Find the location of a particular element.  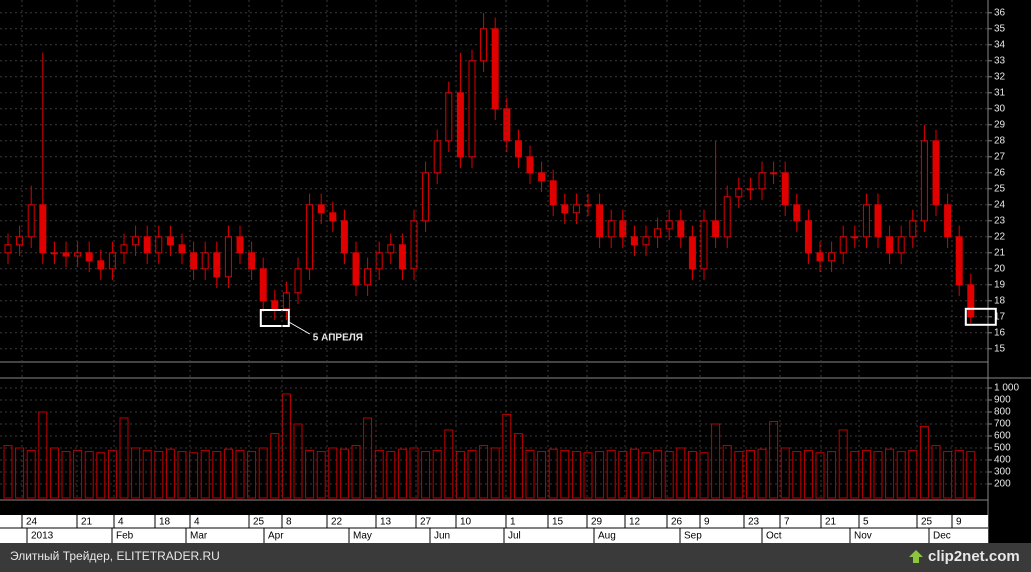

x-day-label: 27 is located at coordinates (426, 522).